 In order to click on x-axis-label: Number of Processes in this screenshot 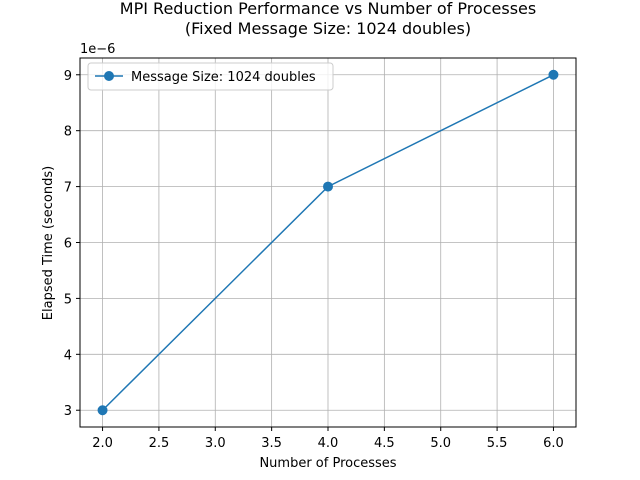, I will do `click(327, 463)`.